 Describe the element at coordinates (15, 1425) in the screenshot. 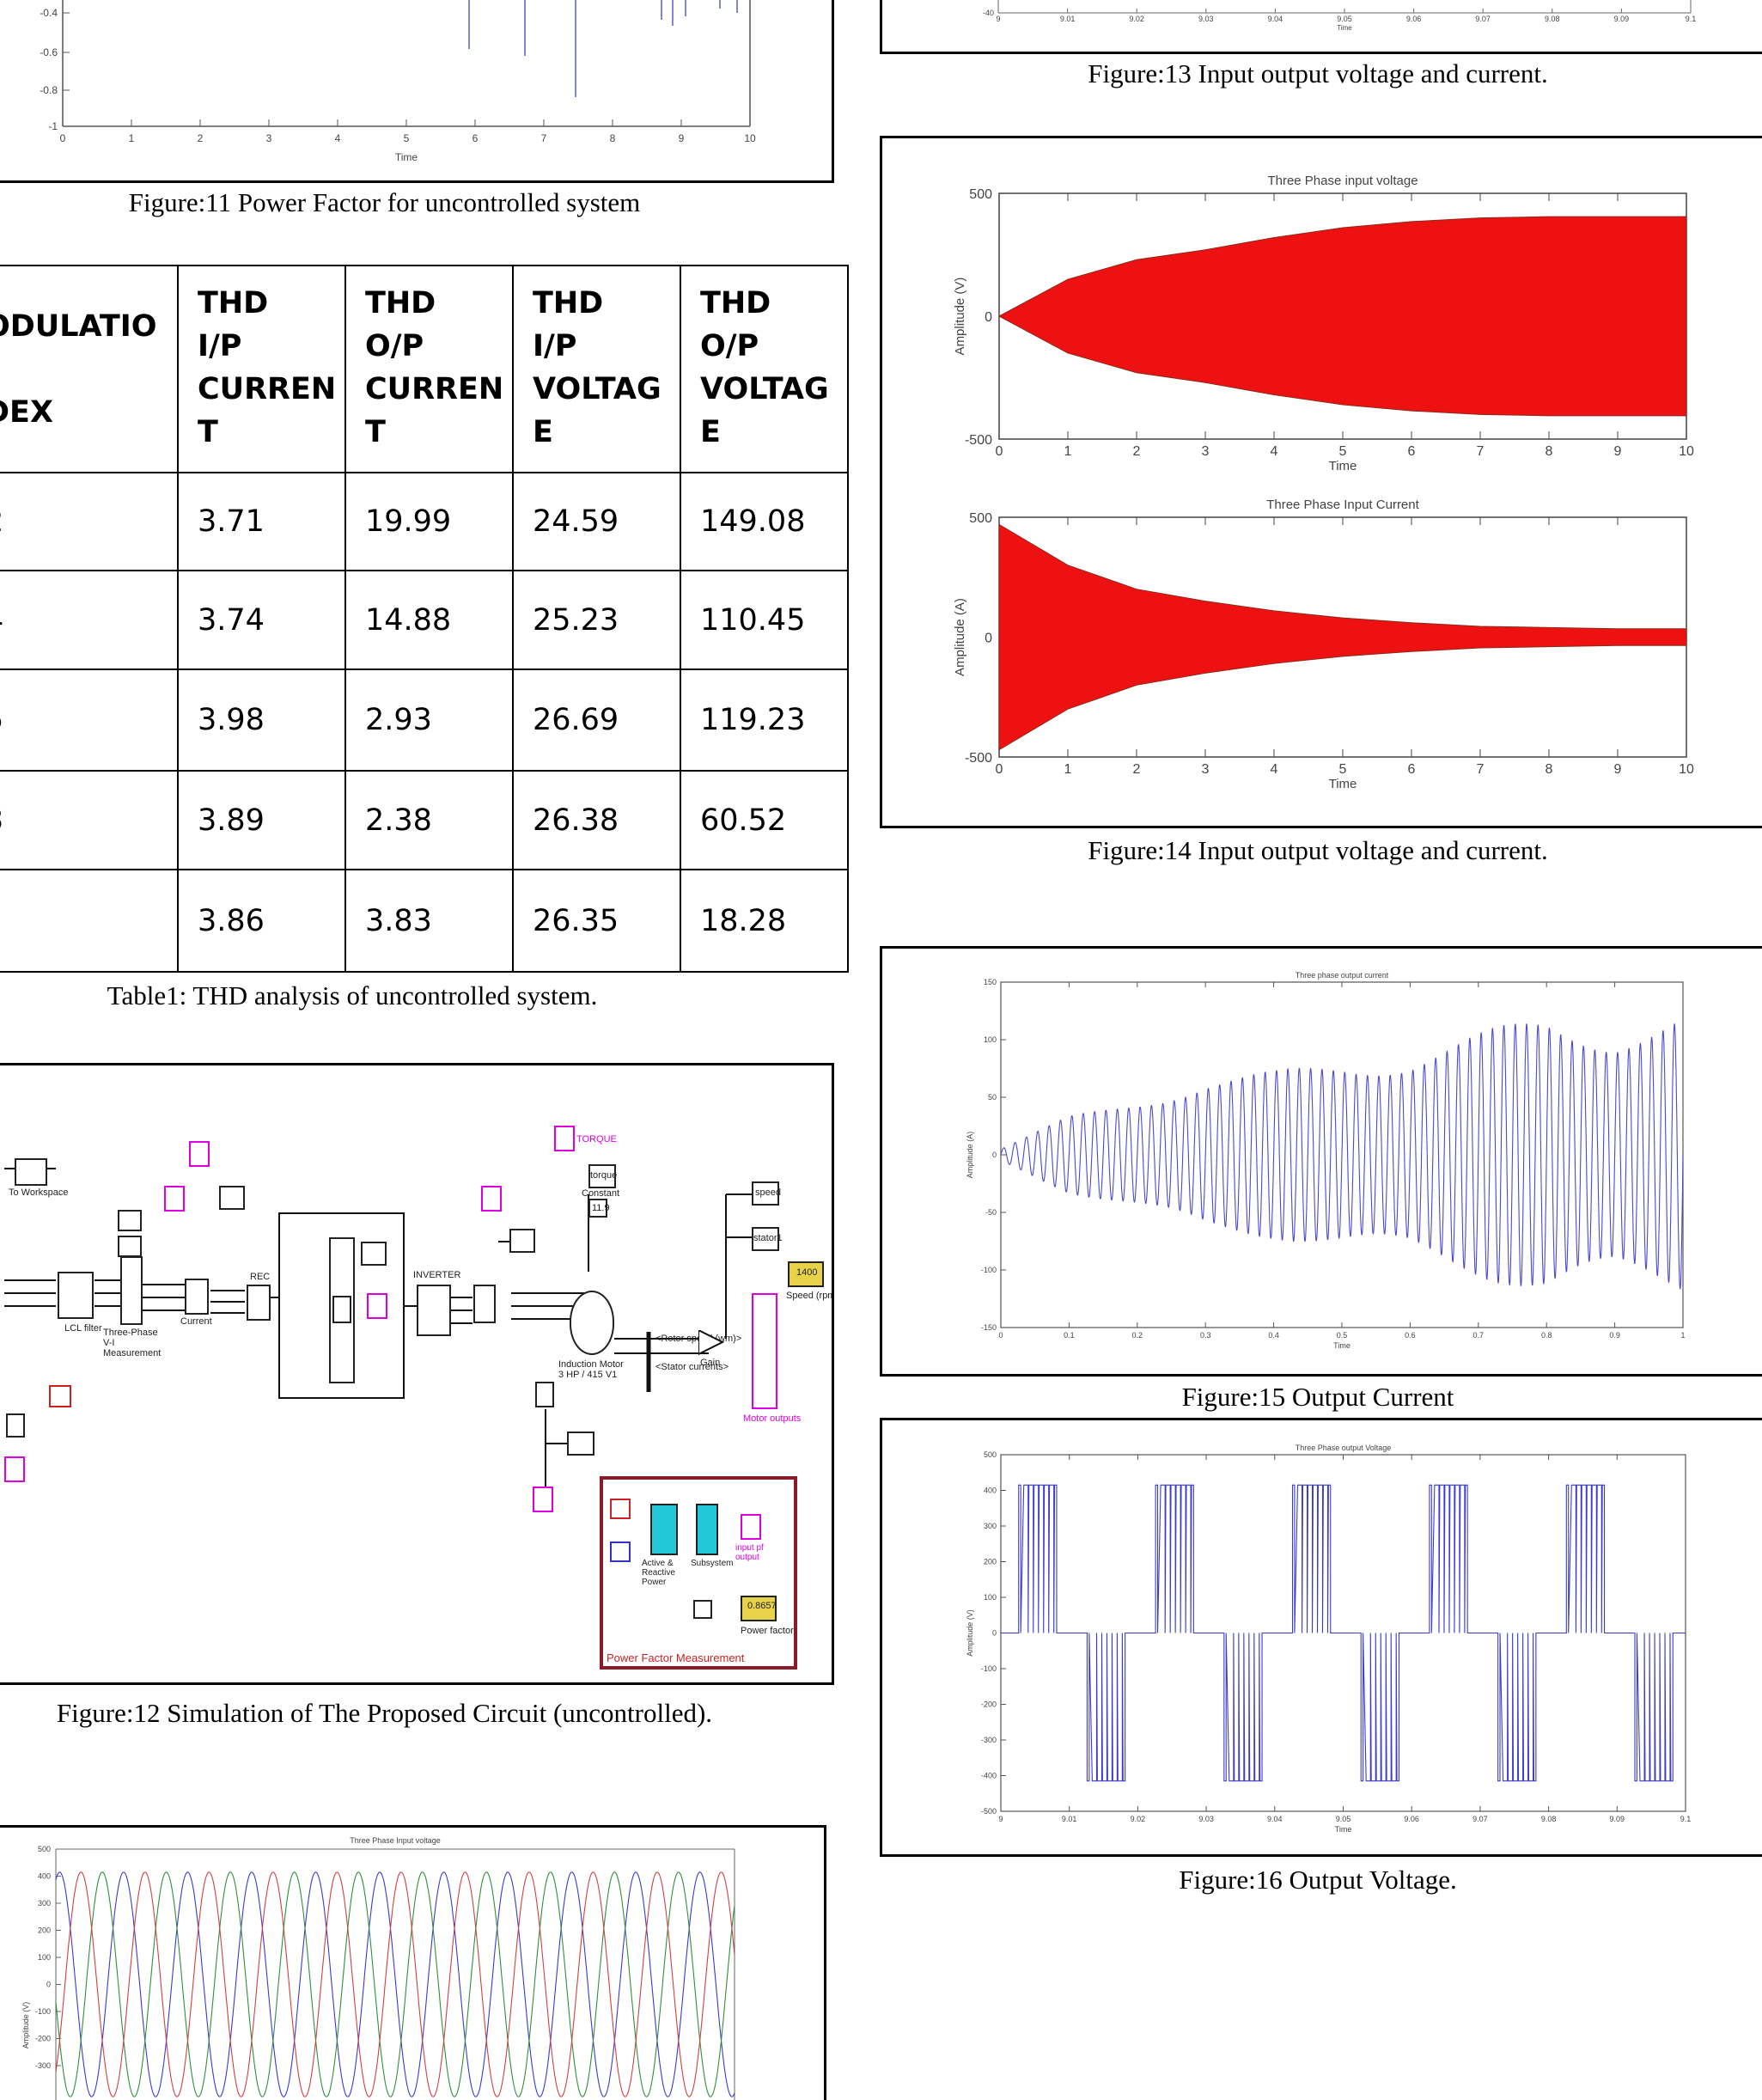

I see `block-left-vabc` at that location.